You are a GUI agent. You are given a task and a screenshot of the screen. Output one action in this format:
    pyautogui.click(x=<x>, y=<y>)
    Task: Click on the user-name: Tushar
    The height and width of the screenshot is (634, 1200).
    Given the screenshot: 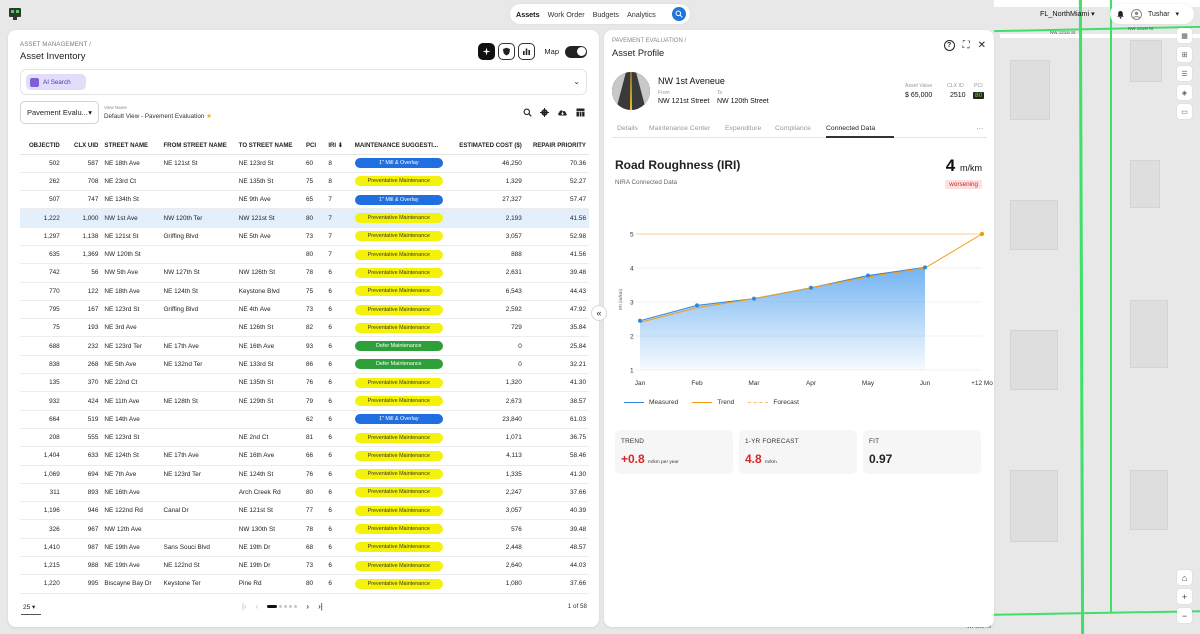 What is the action you would take?
    pyautogui.click(x=1159, y=14)
    